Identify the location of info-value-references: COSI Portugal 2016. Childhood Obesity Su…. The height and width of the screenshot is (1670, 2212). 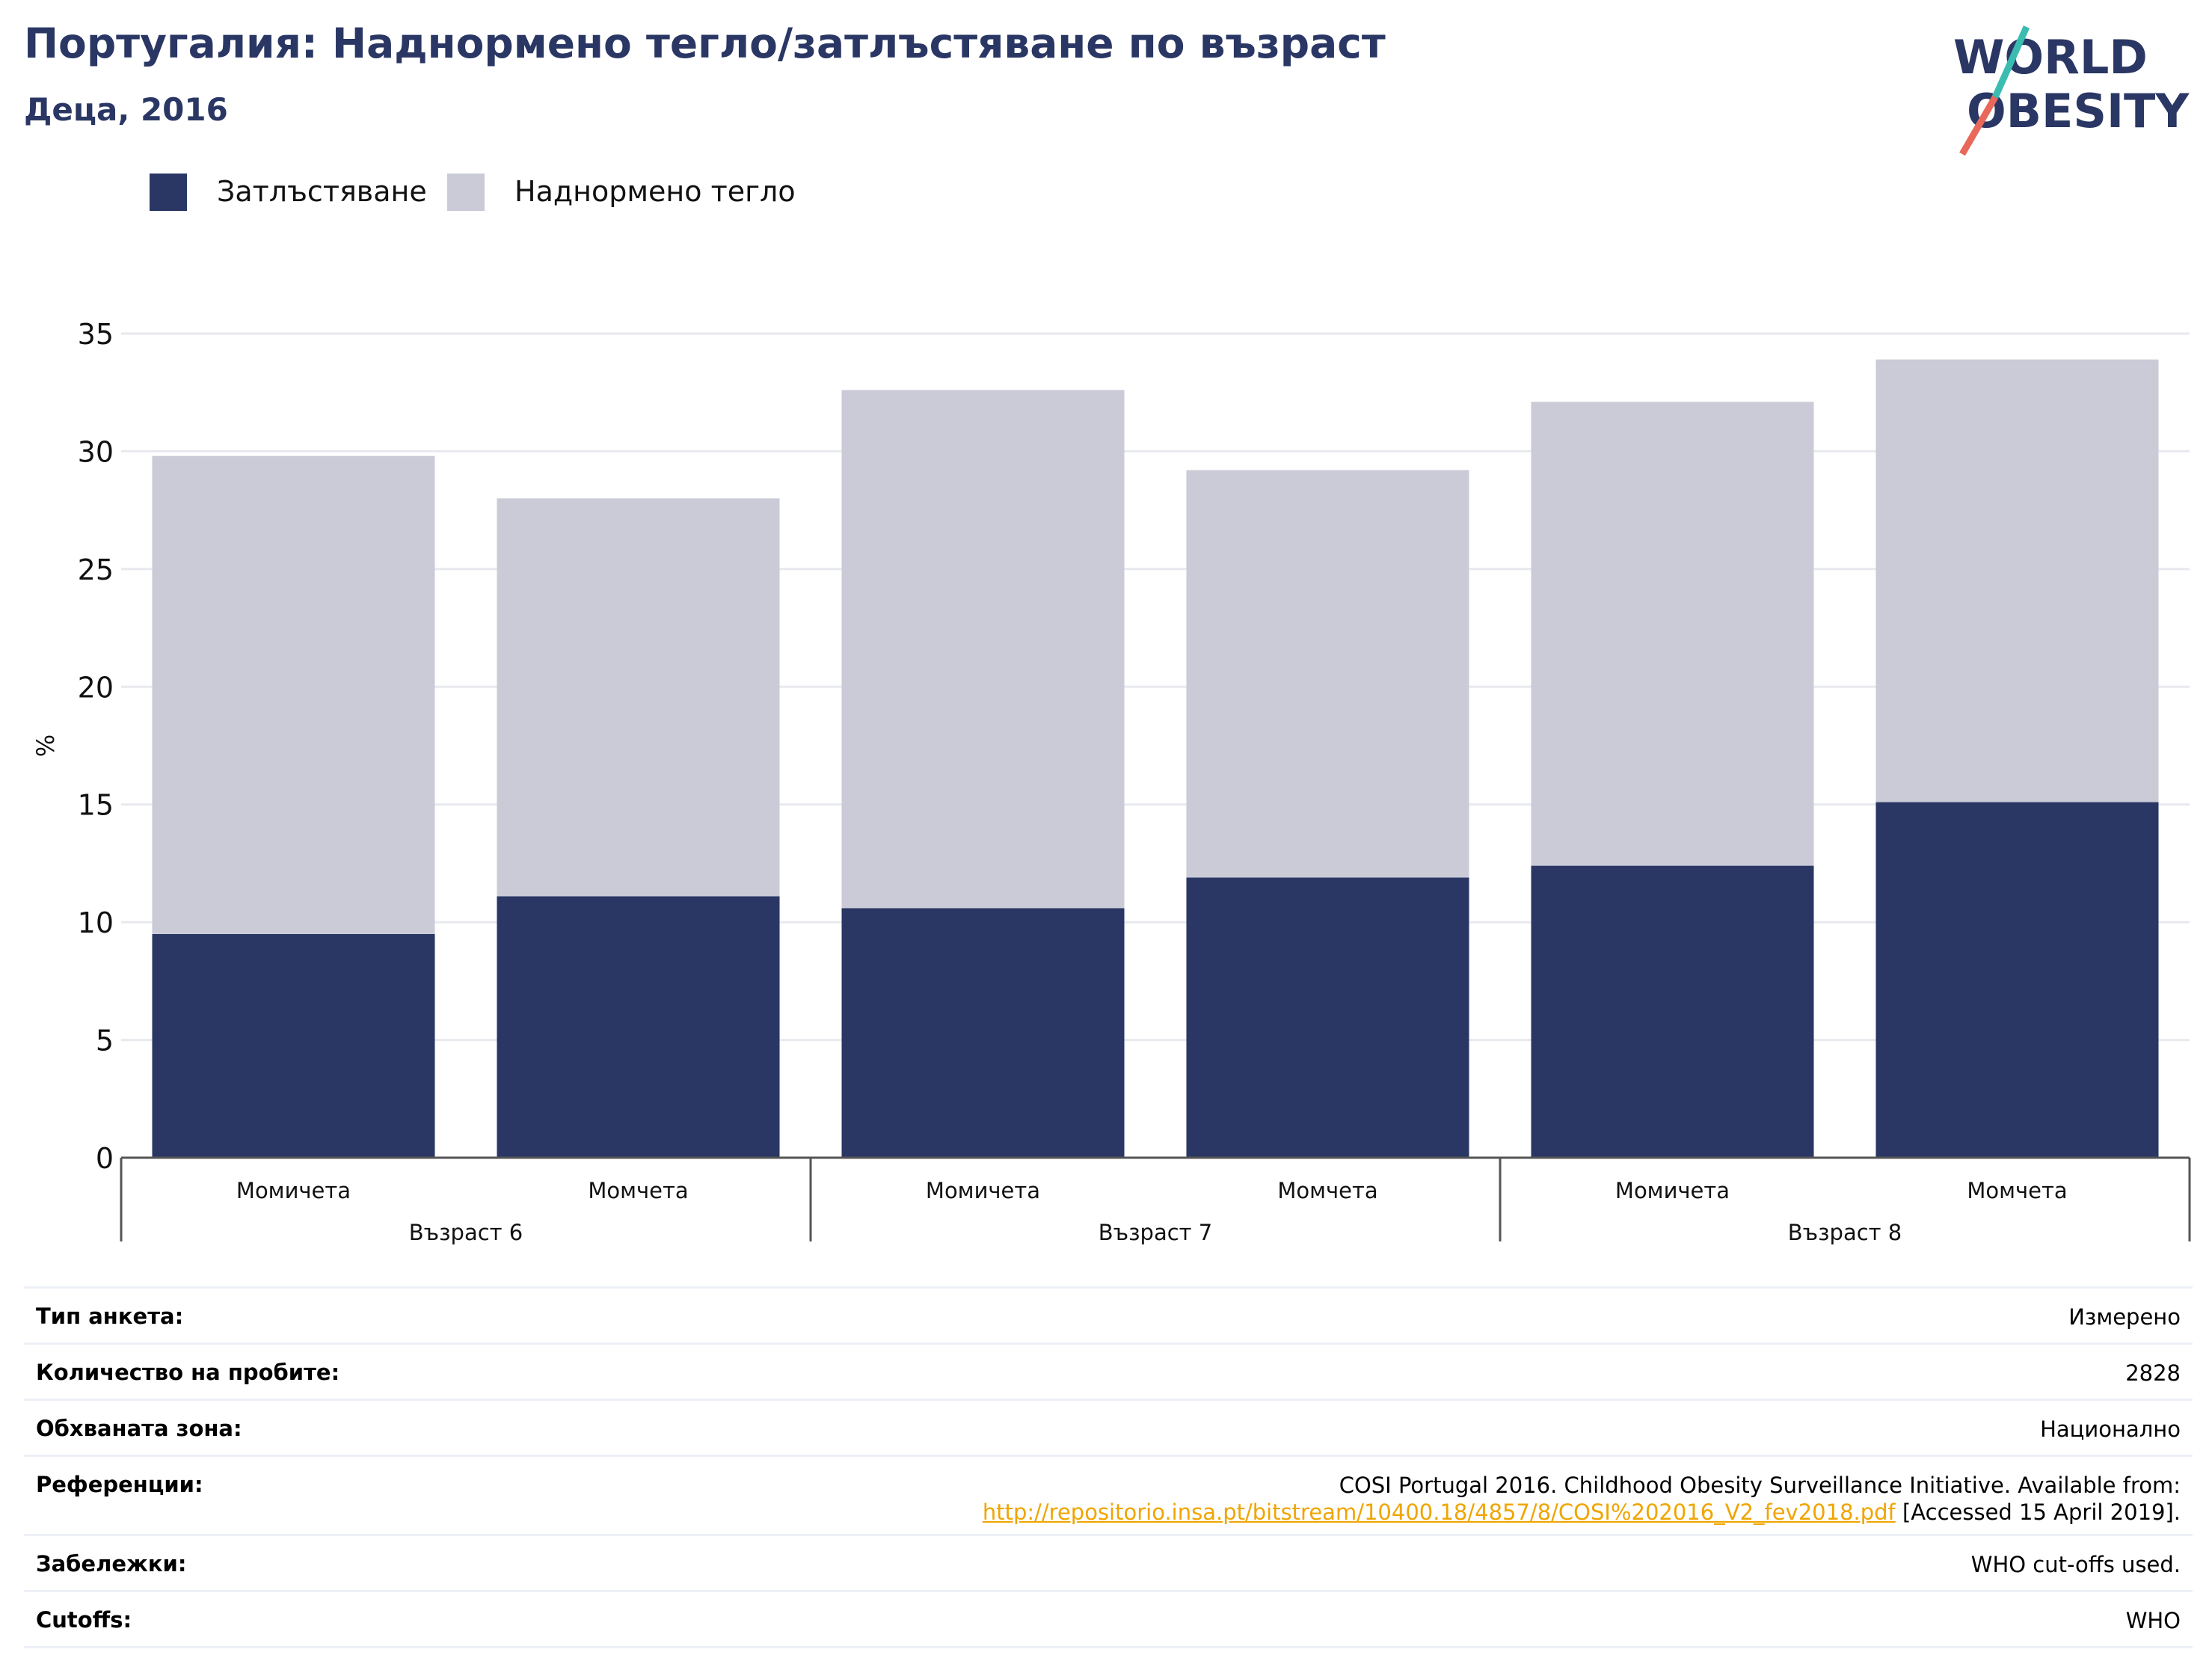
(1582, 1499).